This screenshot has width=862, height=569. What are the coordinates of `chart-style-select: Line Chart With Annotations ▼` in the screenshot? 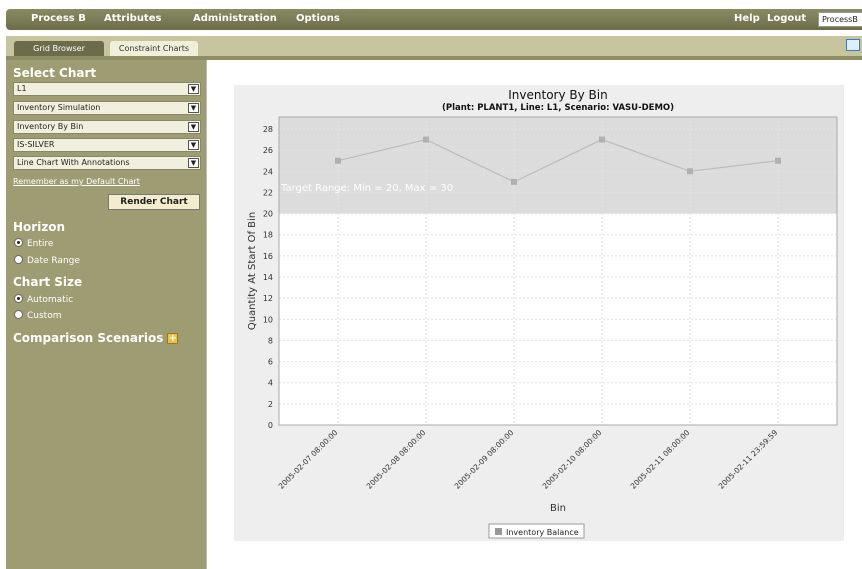 It's located at (107, 163).